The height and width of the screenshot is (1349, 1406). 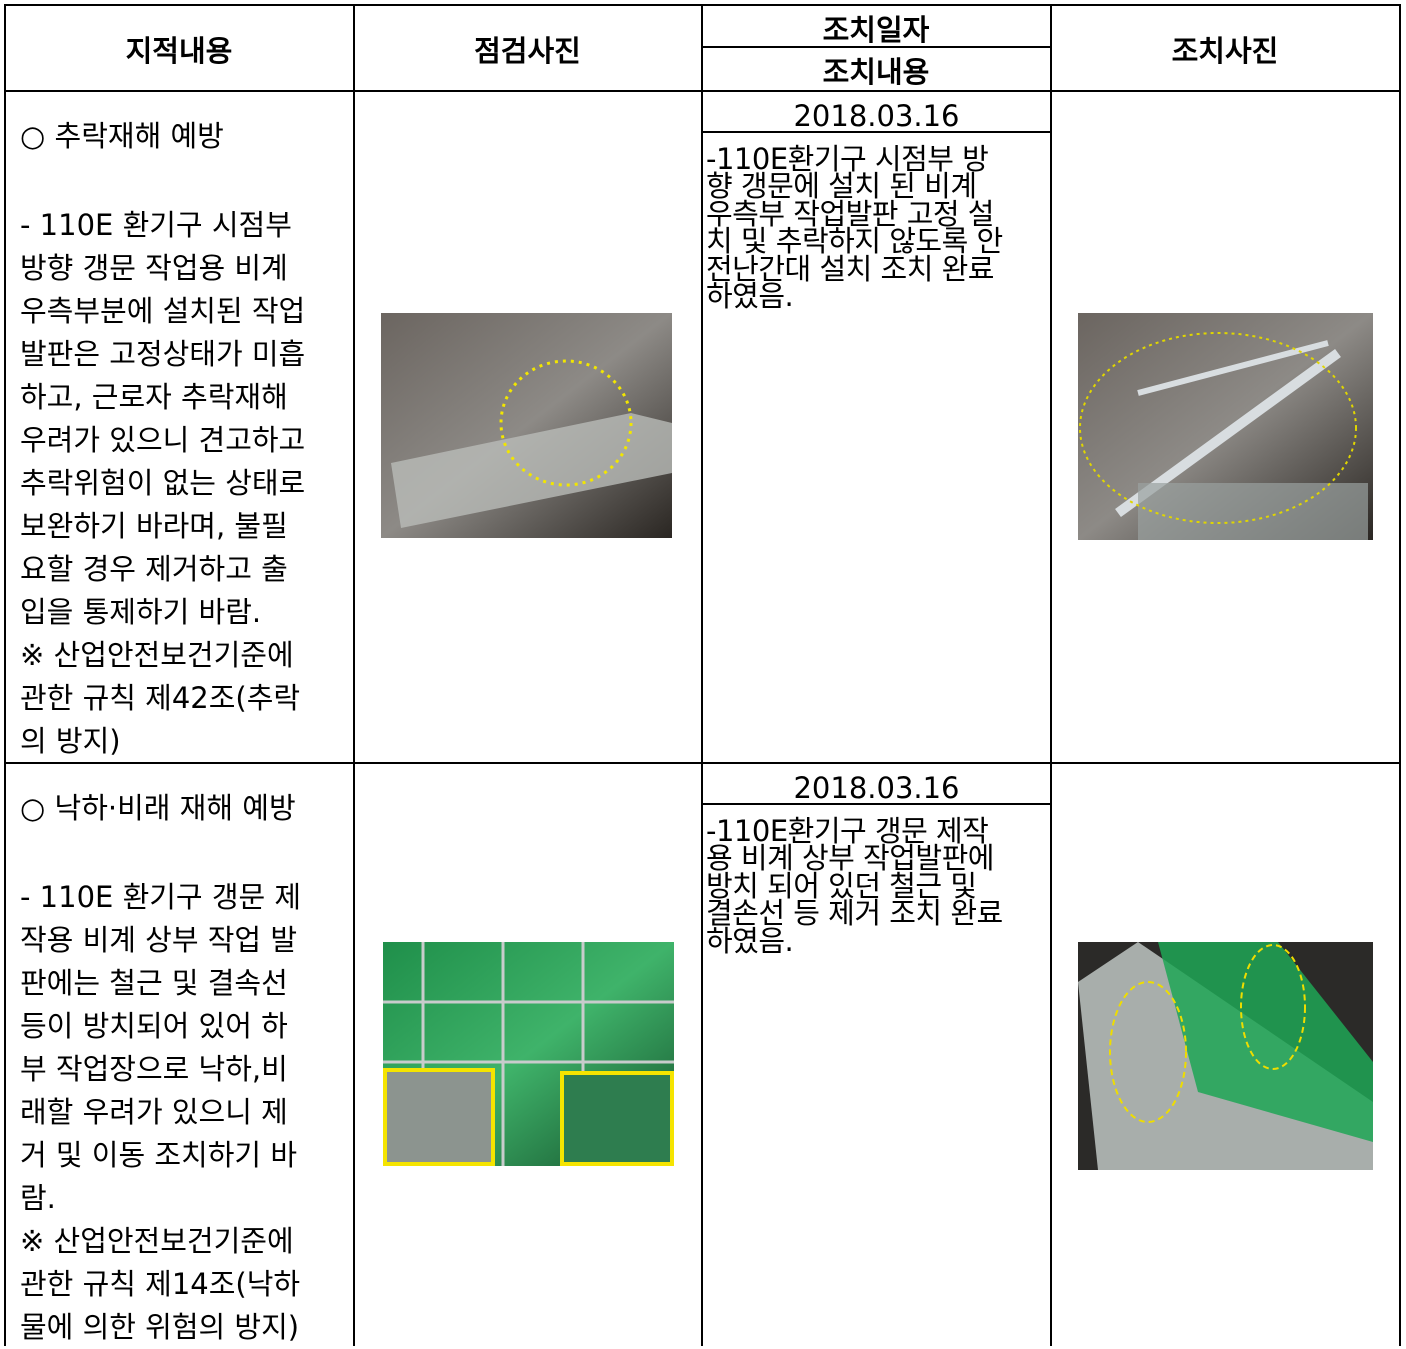 What do you see at coordinates (154, 1026) in the screenshot?
I see `finding-line: 등이 방치되어 있어 하` at bounding box center [154, 1026].